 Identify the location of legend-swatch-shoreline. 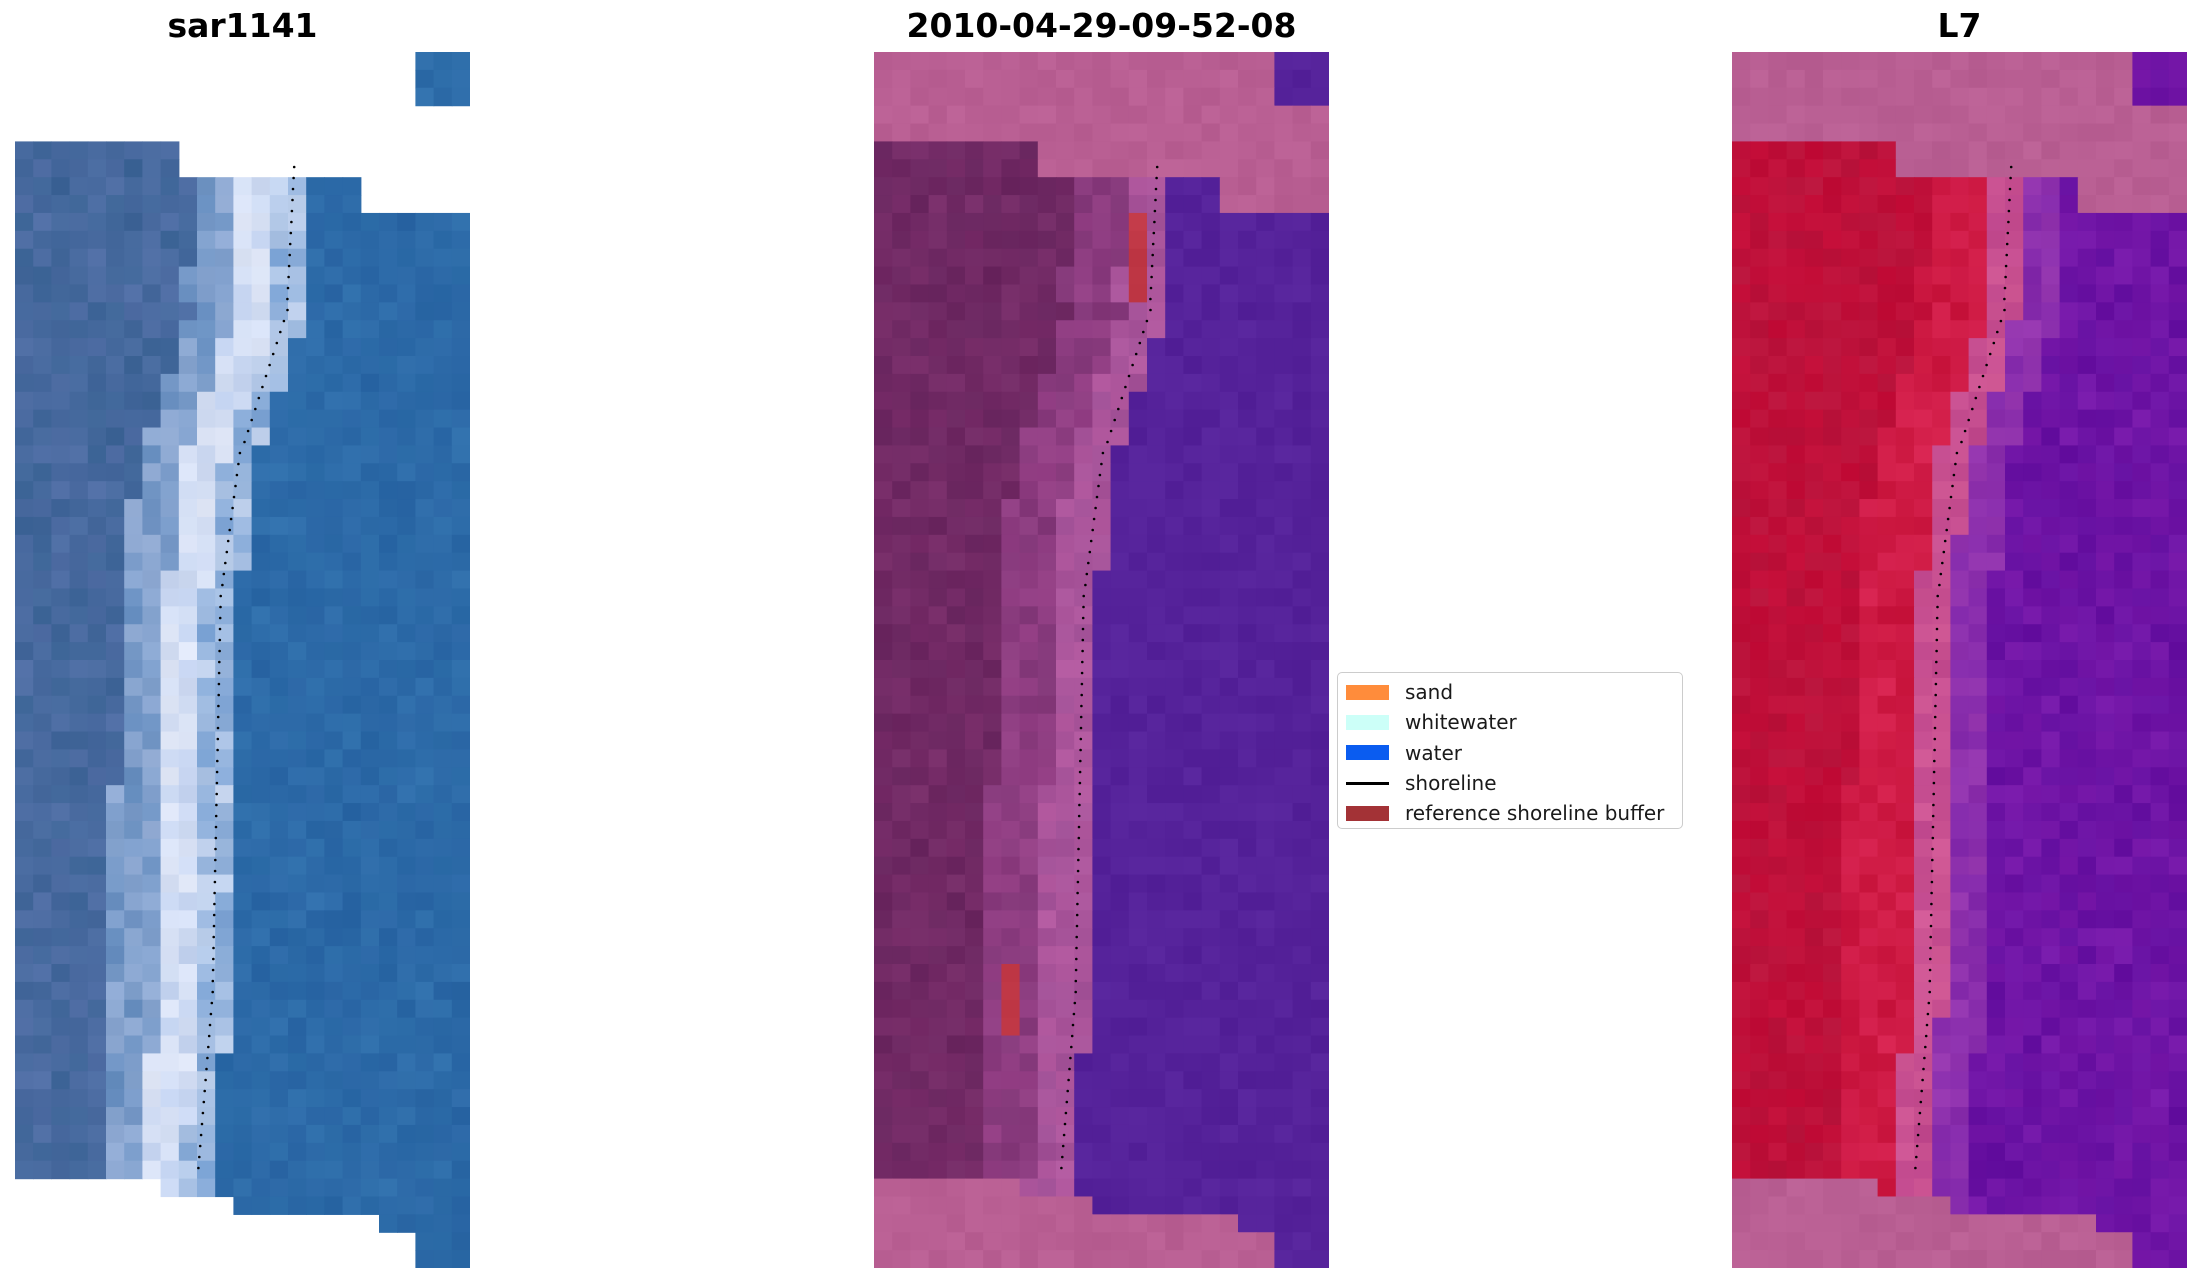
(1367, 783).